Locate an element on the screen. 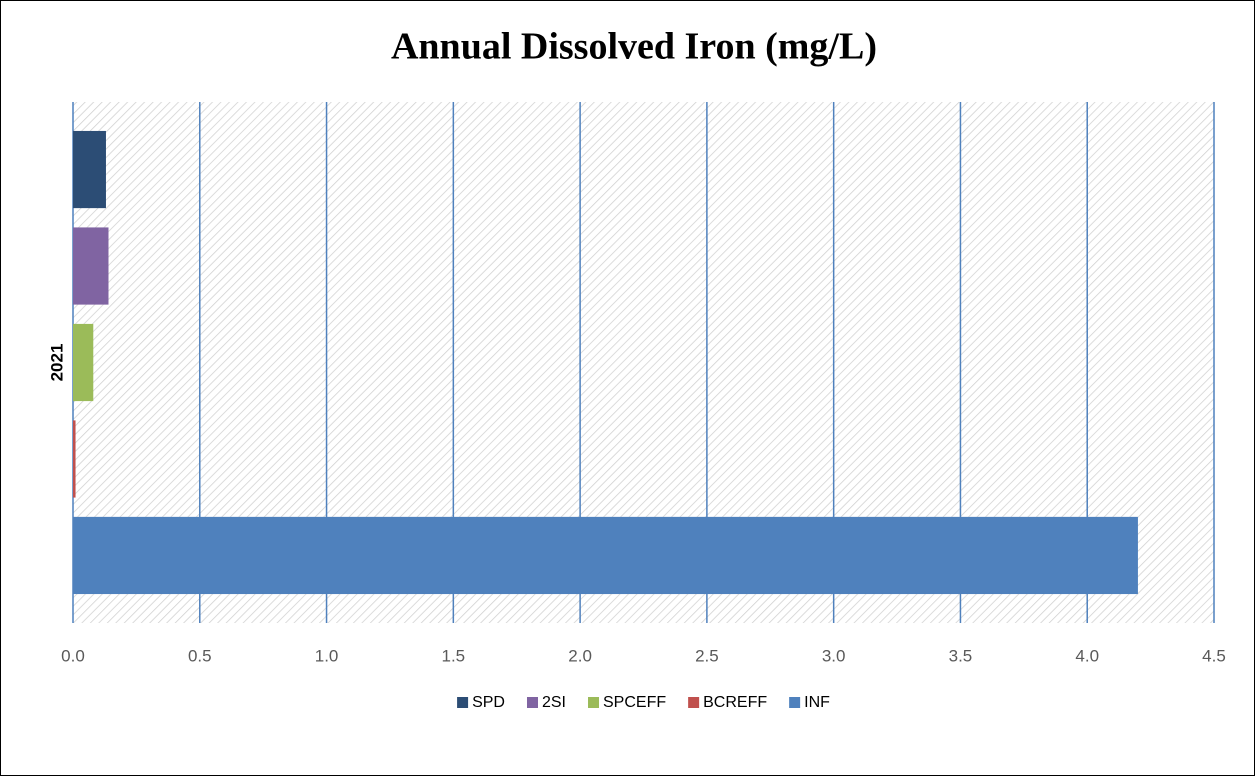 This screenshot has width=1255, height=776. x-tick-label: 4.5 is located at coordinates (1214, 655).